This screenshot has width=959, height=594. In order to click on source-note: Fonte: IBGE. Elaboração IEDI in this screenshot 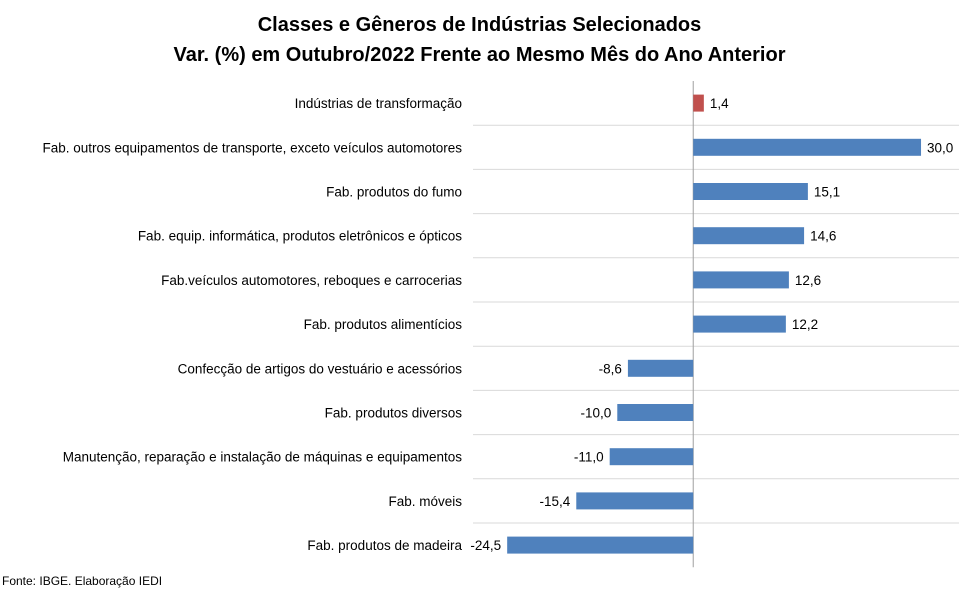, I will do `click(82, 581)`.